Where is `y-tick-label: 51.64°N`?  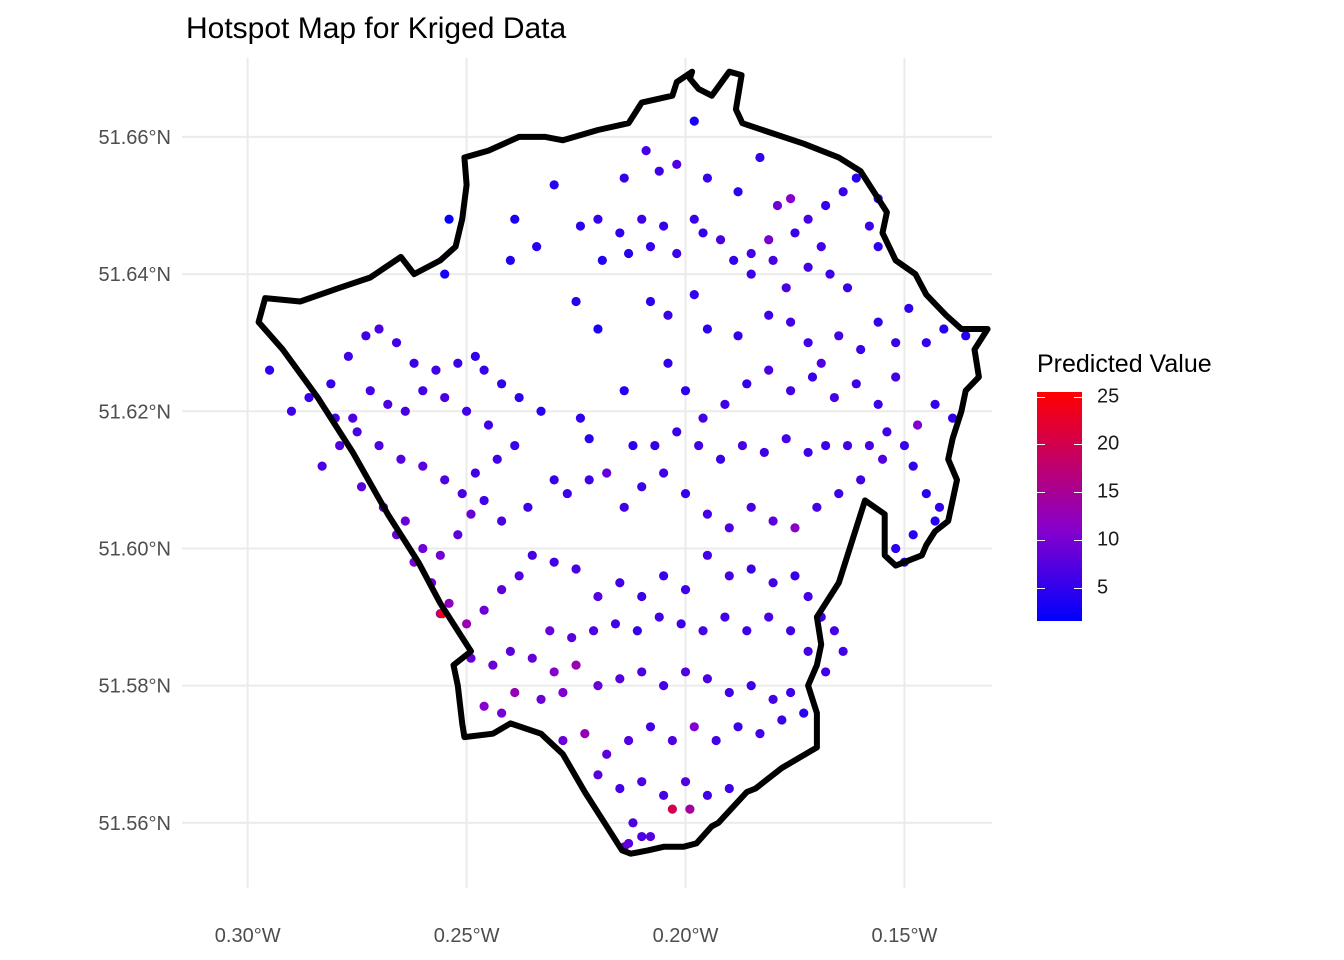 y-tick-label: 51.64°N is located at coordinates (135, 275).